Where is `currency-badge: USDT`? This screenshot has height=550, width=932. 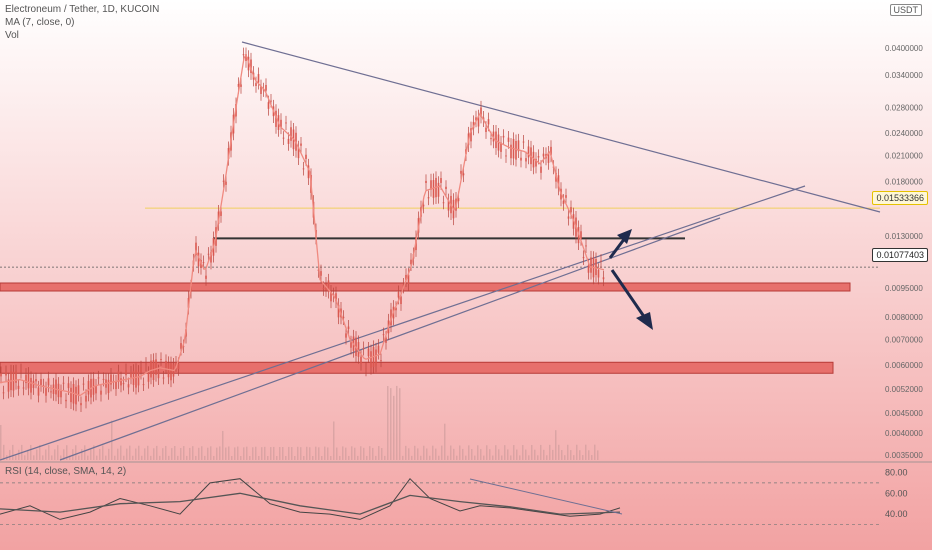 currency-badge: USDT is located at coordinates (905, 10).